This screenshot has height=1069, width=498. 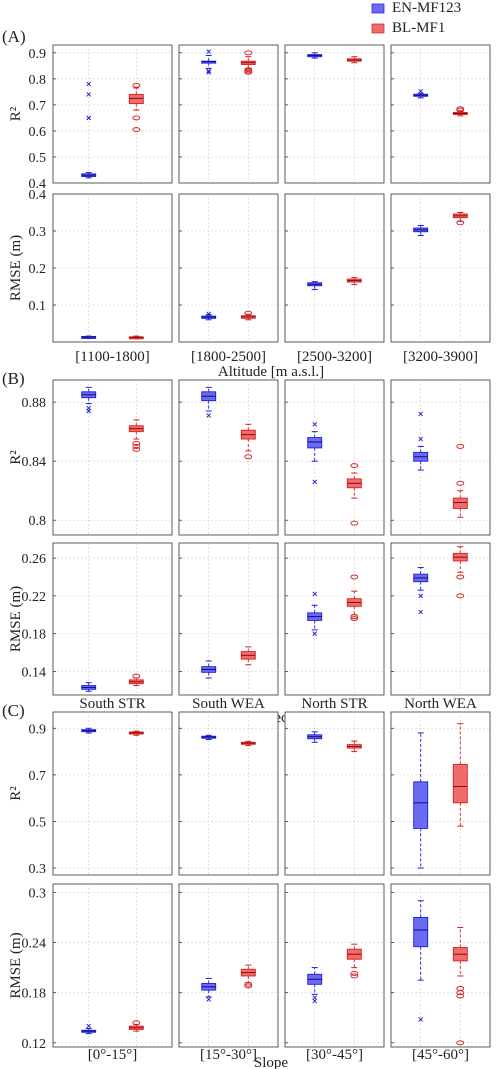 I want to click on y-tick-label: 0.2, so click(x=38, y=269).